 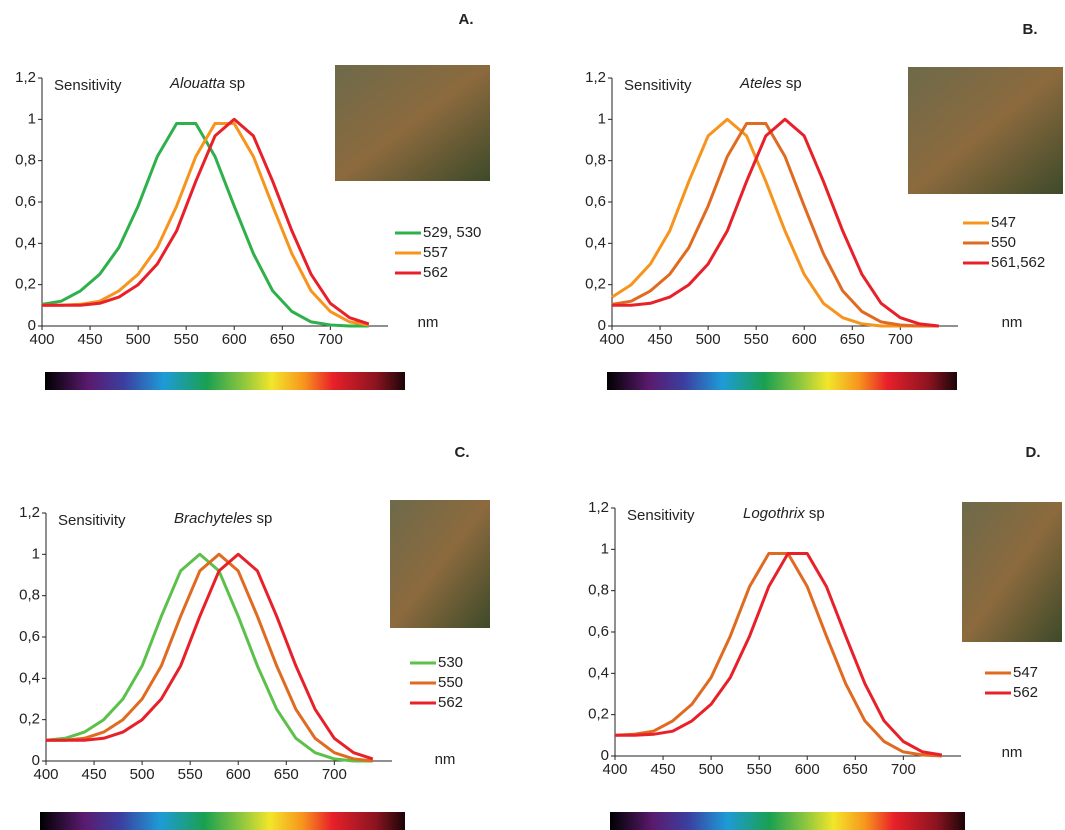 What do you see at coordinates (1033, 452) in the screenshot?
I see `panel-label: D.` at bounding box center [1033, 452].